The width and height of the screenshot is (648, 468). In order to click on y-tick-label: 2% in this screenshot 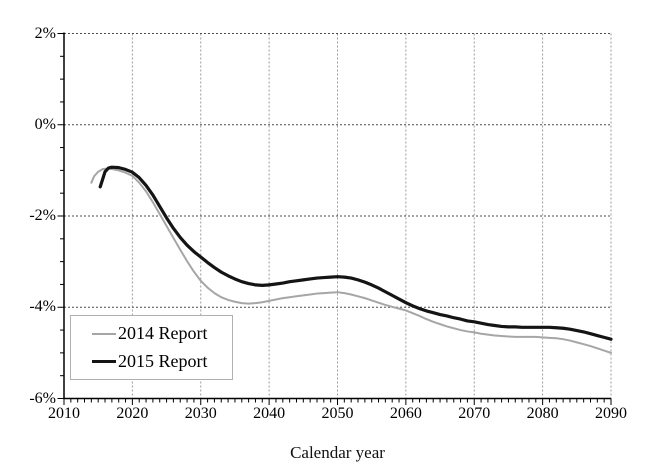, I will do `click(45, 33)`.